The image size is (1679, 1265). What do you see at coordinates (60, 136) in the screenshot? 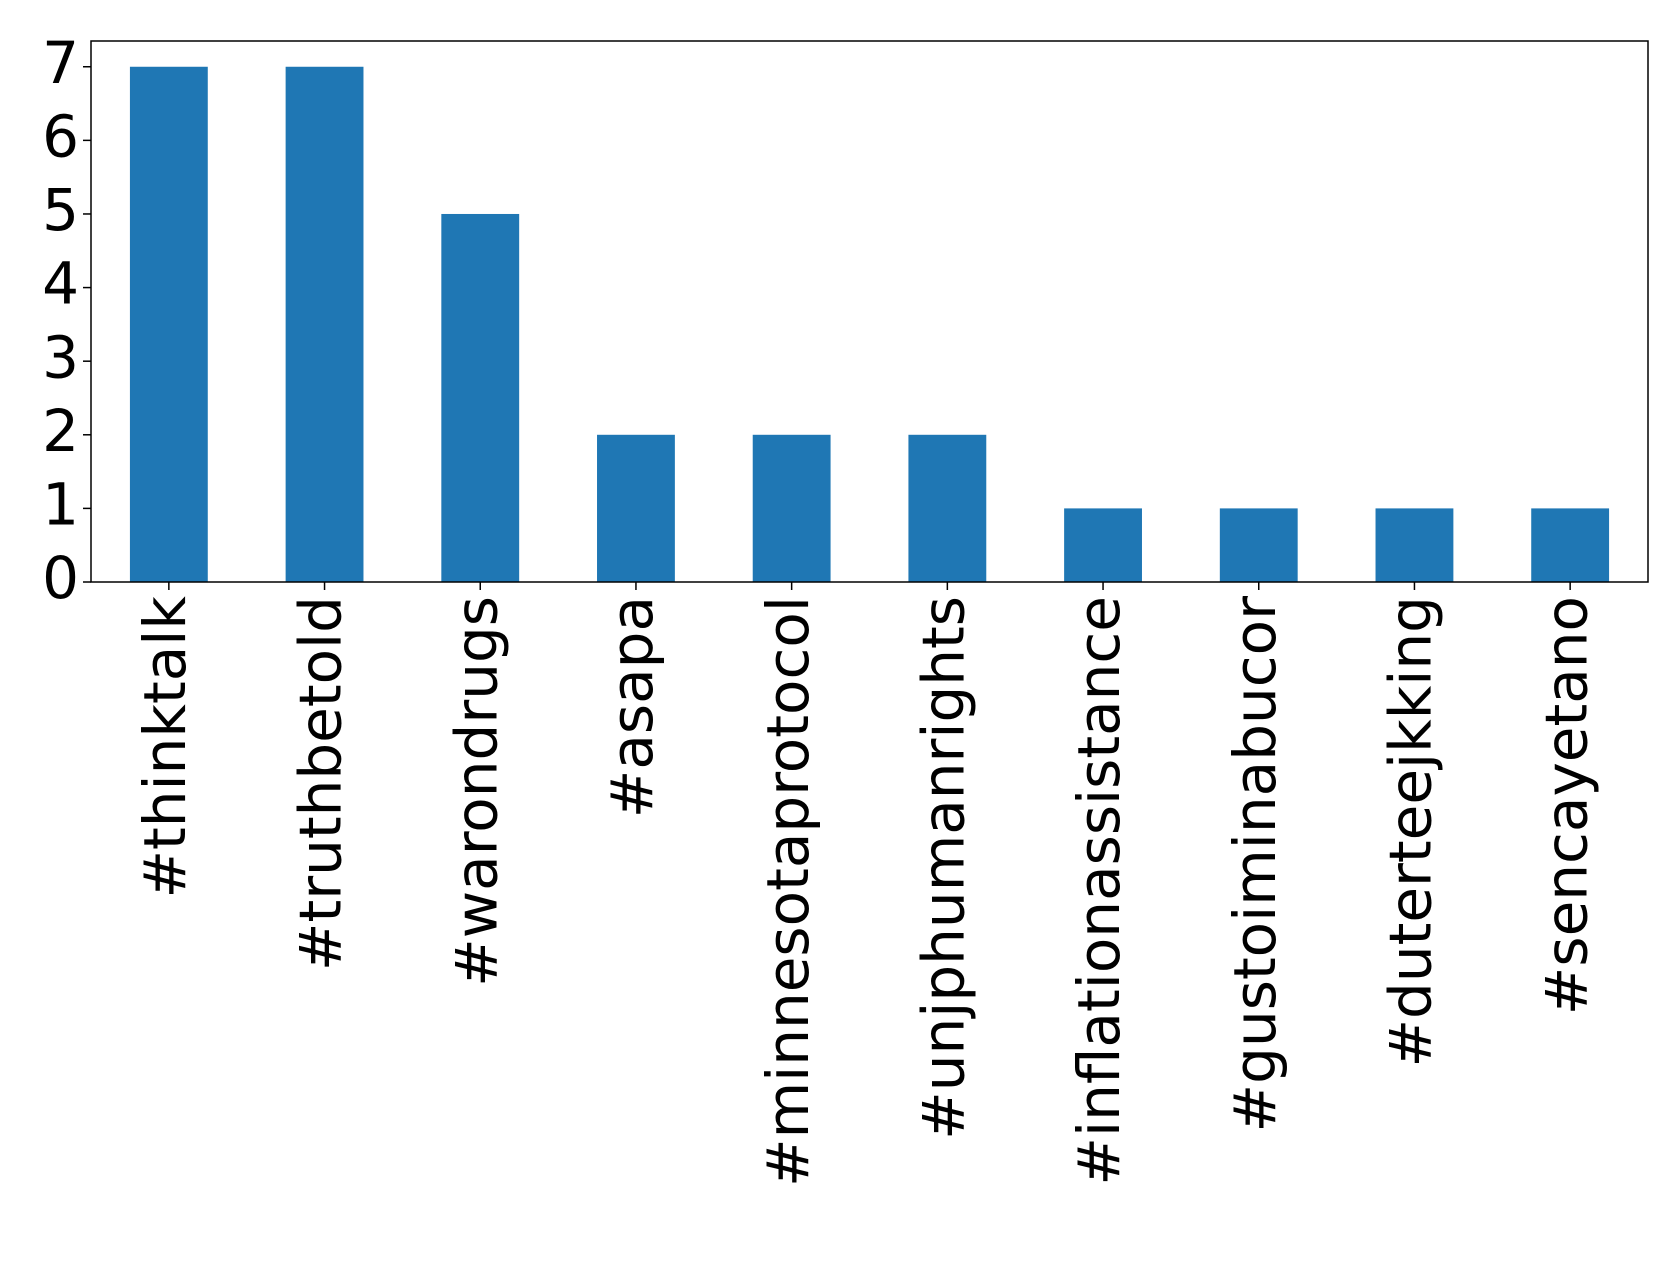
I see `y-tick-label: 6` at bounding box center [60, 136].